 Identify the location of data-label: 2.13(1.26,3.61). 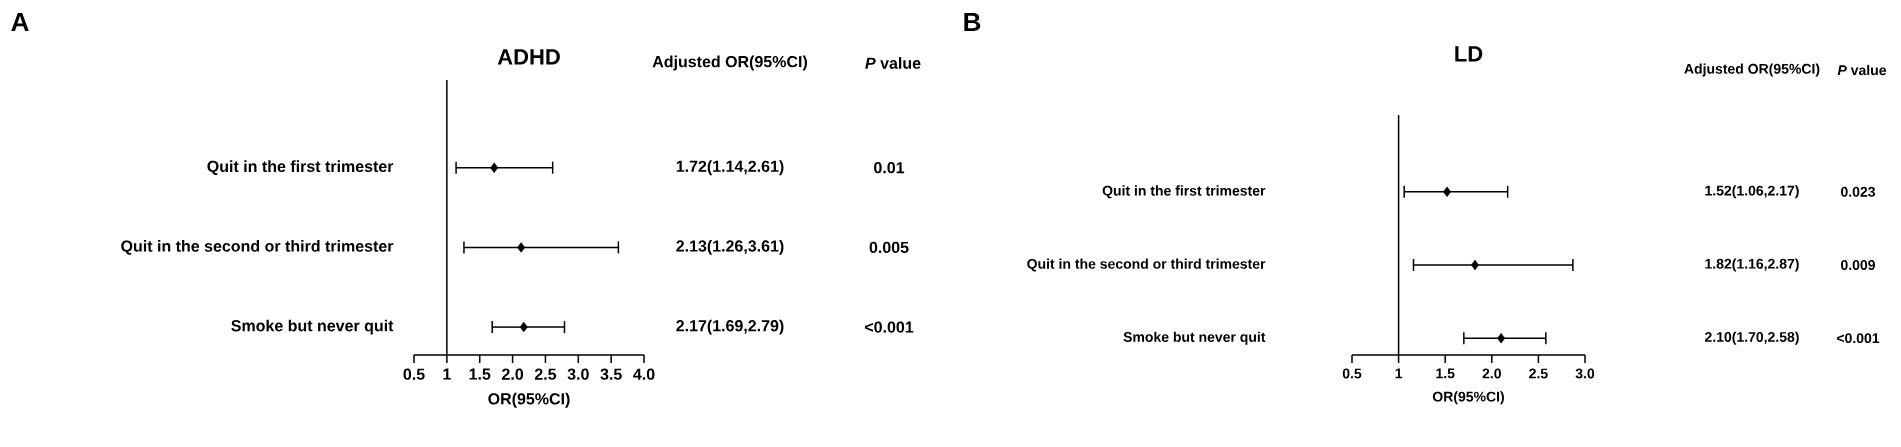
(730, 247).